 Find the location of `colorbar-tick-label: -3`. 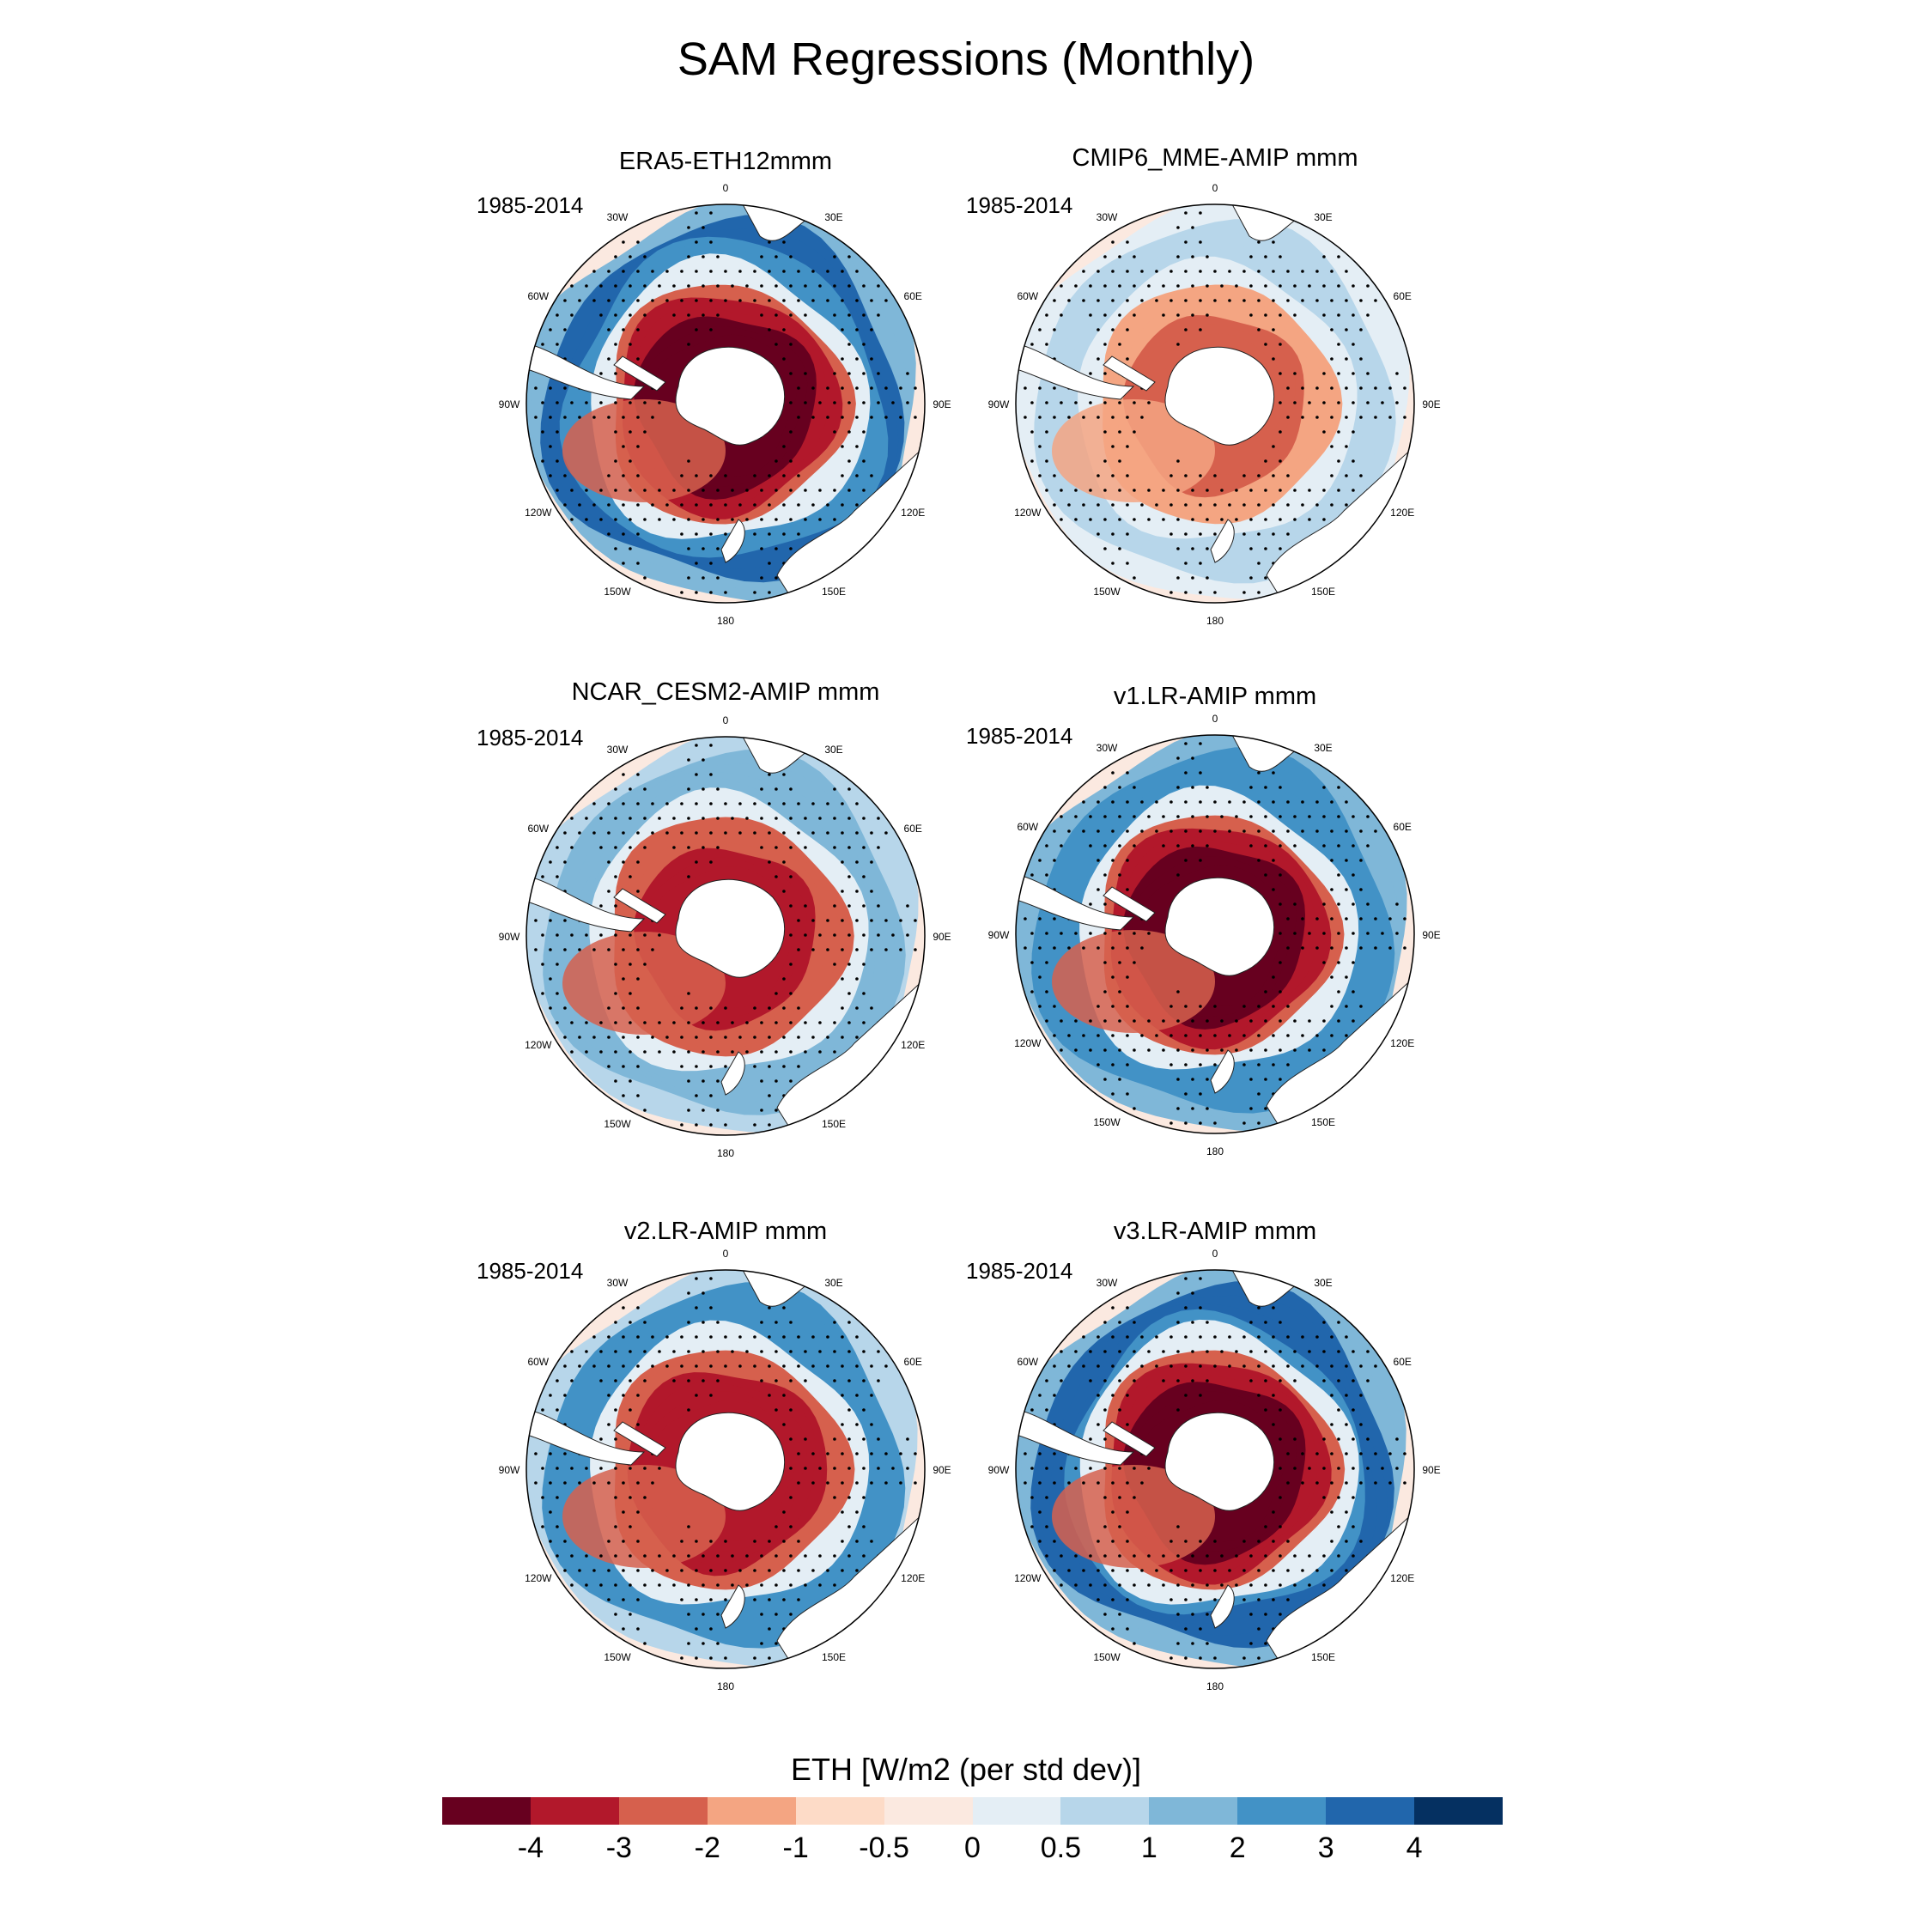

colorbar-tick-label: -3 is located at coordinates (618, 1848).